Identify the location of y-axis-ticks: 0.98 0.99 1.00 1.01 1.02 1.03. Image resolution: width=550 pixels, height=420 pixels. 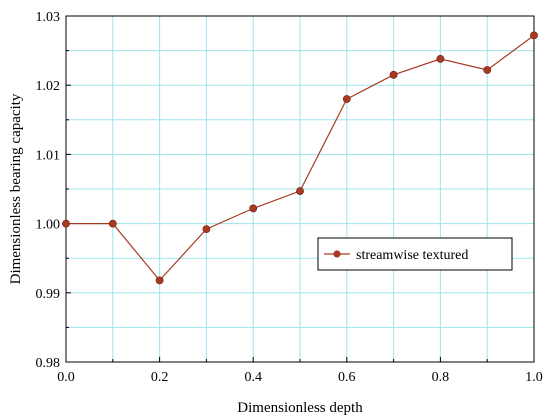
(53, 190).